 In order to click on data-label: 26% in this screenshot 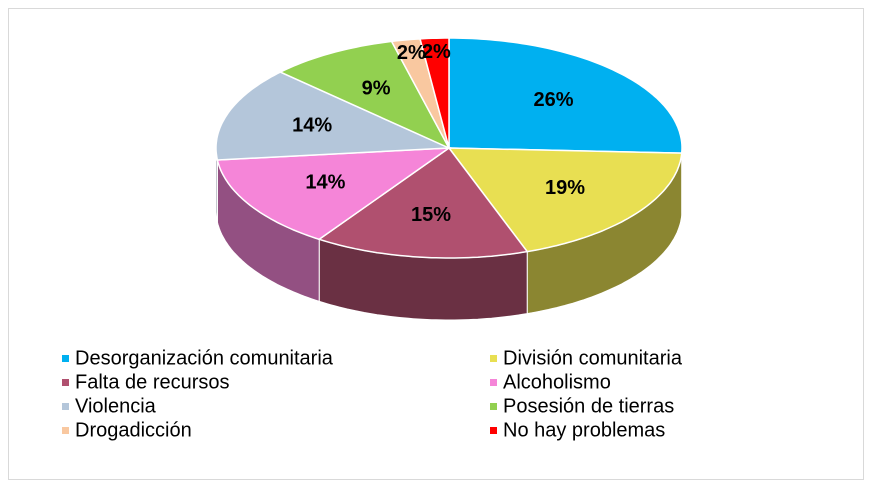, I will do `click(553, 100)`.